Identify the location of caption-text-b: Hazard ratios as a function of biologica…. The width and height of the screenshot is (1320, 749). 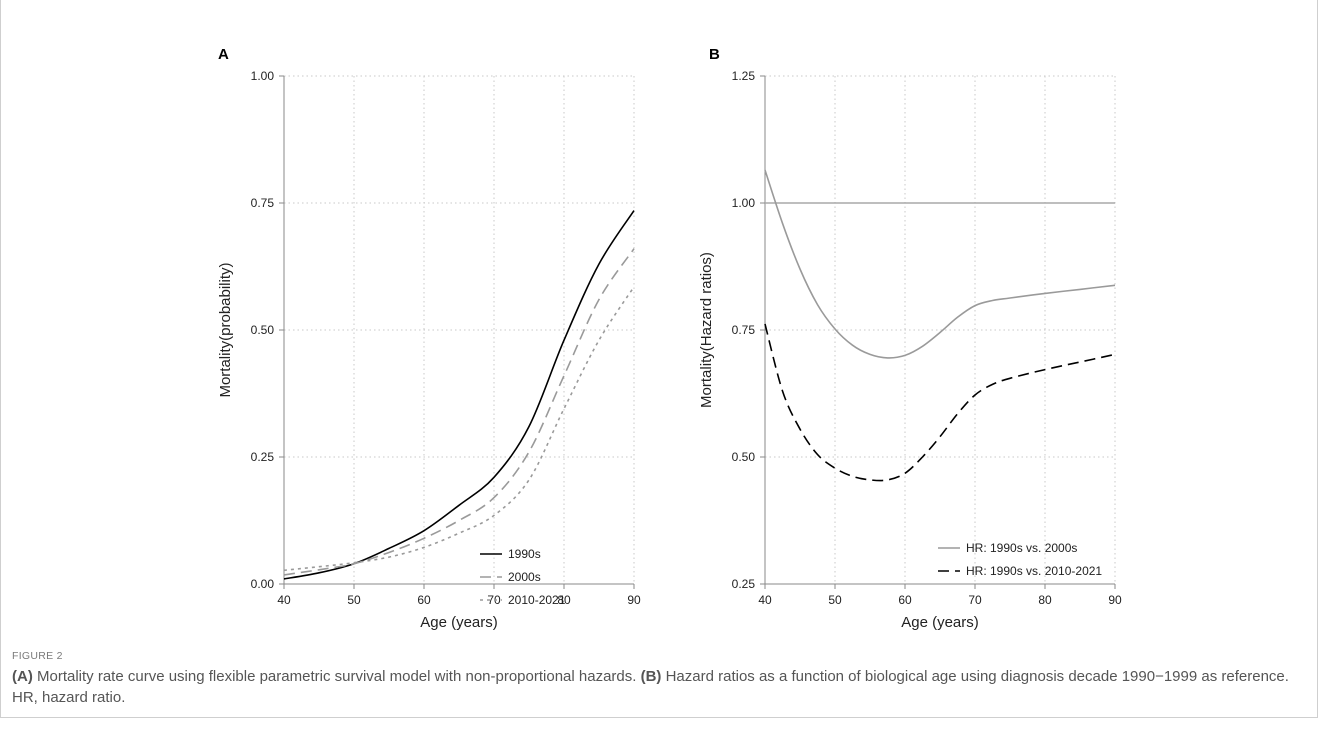
(650, 687).